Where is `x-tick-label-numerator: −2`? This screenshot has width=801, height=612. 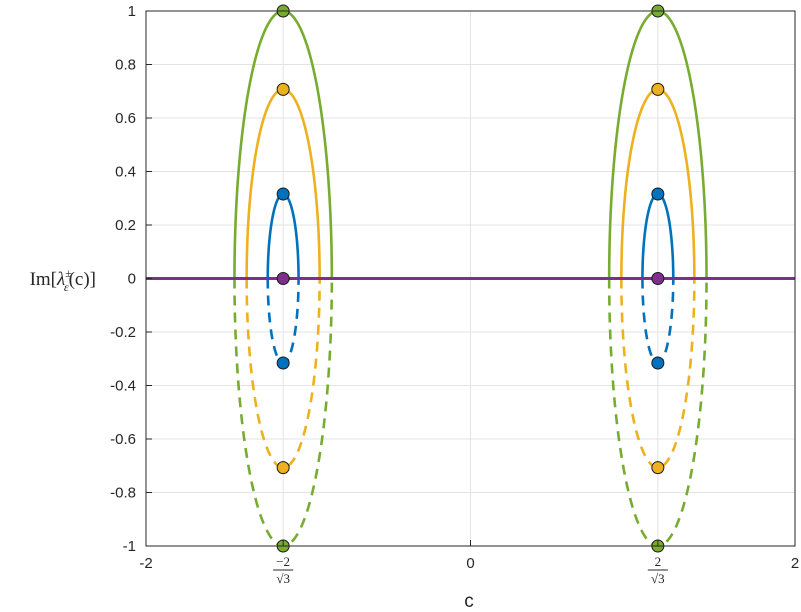 x-tick-label-numerator: −2 is located at coordinates (283, 561).